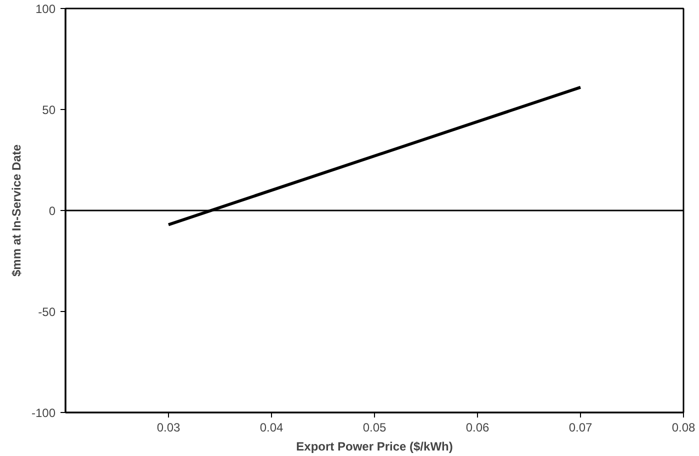 The width and height of the screenshot is (699, 456). What do you see at coordinates (168, 427) in the screenshot?
I see `x-tick-label: 0.03` at bounding box center [168, 427].